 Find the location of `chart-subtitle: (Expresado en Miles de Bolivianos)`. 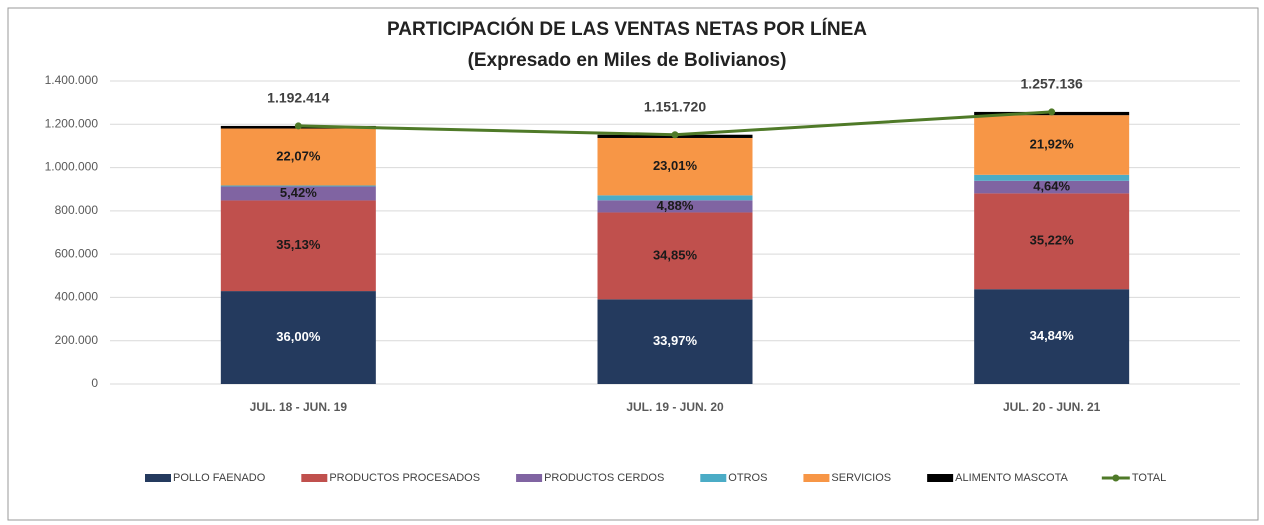

chart-subtitle: (Expresado en Miles de Bolivianos) is located at coordinates (627, 60).